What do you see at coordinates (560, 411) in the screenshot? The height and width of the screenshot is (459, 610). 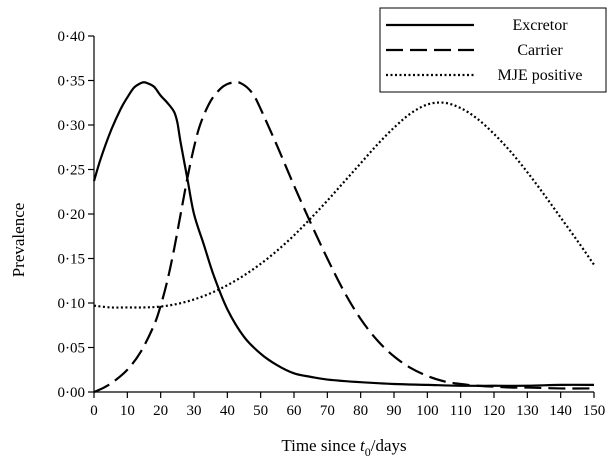 I see `x-tick-label: 140` at bounding box center [560, 411].